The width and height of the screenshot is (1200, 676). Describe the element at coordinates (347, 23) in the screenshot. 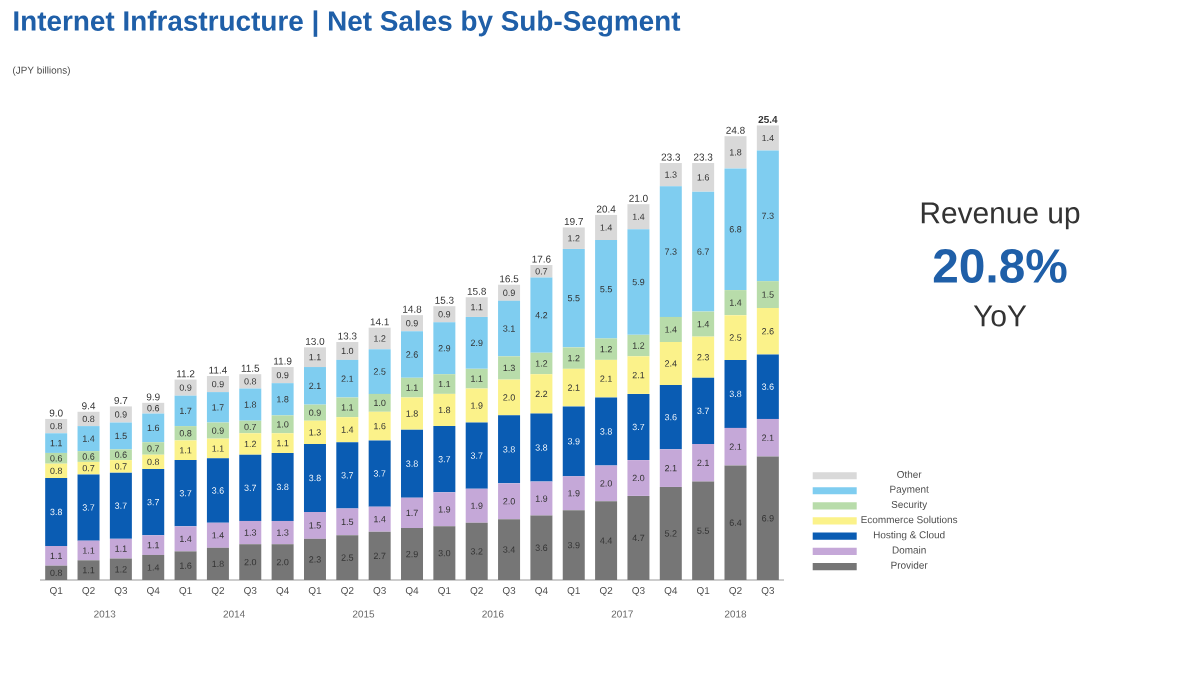

I see `chart-title: Internet Infrastructure | Net Sales by Sub-Segment` at that location.